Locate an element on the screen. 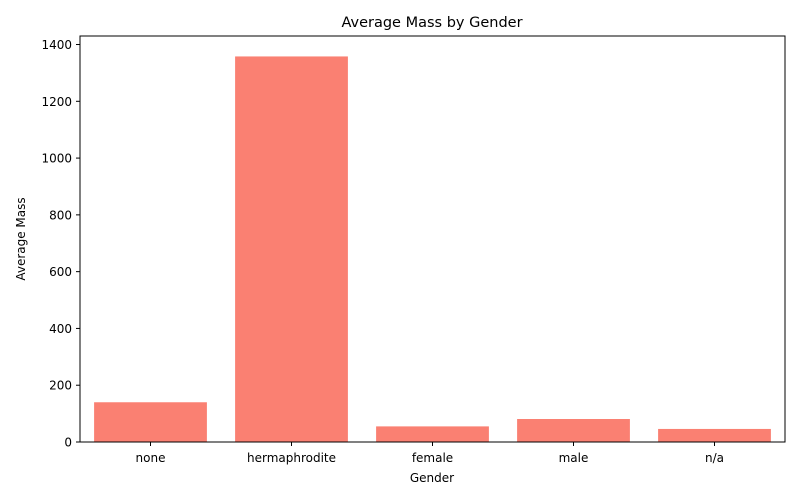 The height and width of the screenshot is (504, 800). bar-n-a is located at coordinates (714, 435).